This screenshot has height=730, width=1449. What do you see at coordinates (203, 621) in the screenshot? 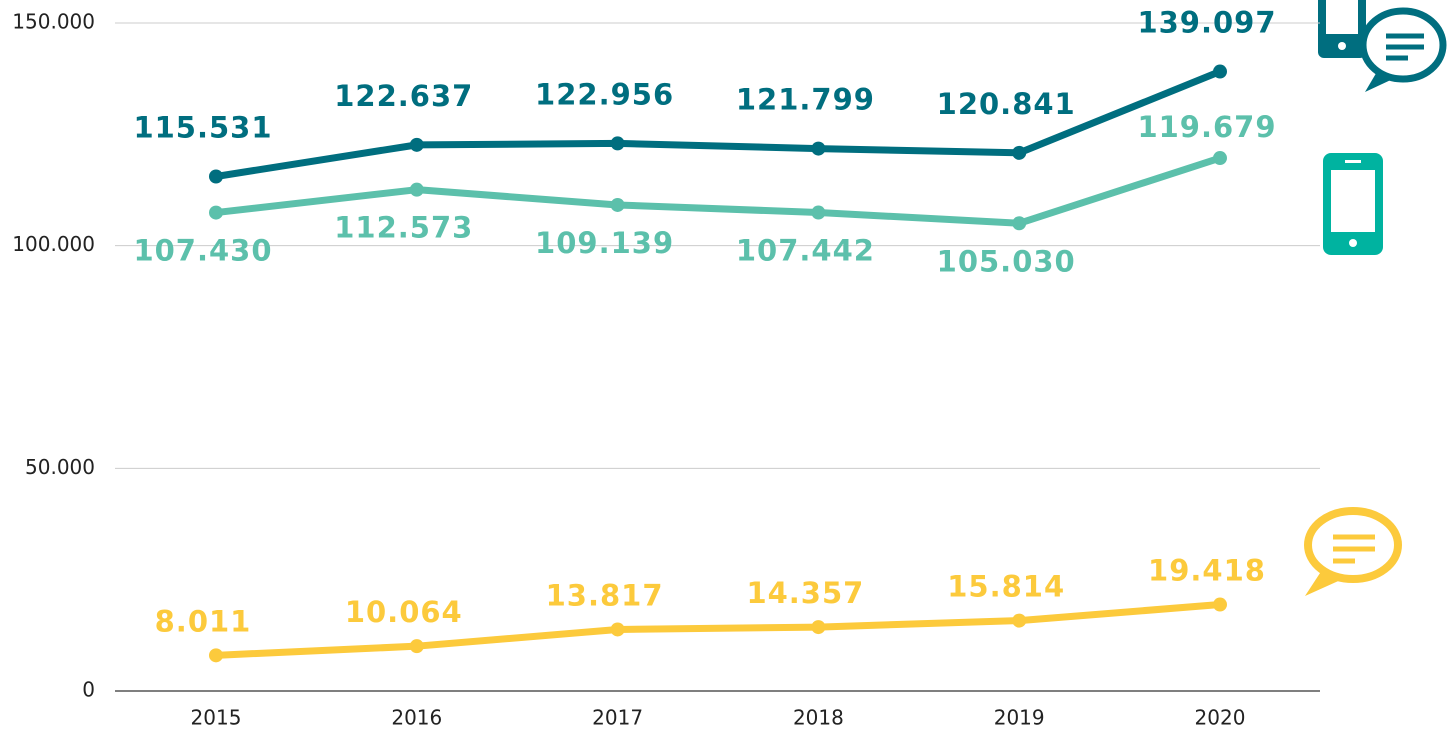
I see `data-label: 8.011` at bounding box center [203, 621].